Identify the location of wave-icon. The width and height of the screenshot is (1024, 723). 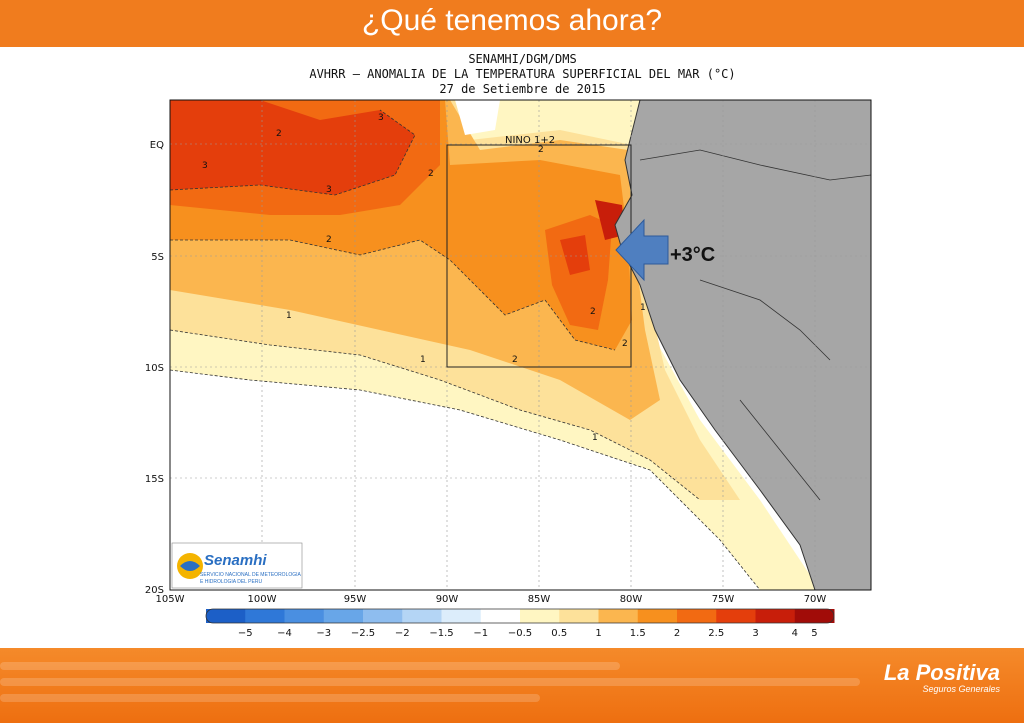
(190, 566).